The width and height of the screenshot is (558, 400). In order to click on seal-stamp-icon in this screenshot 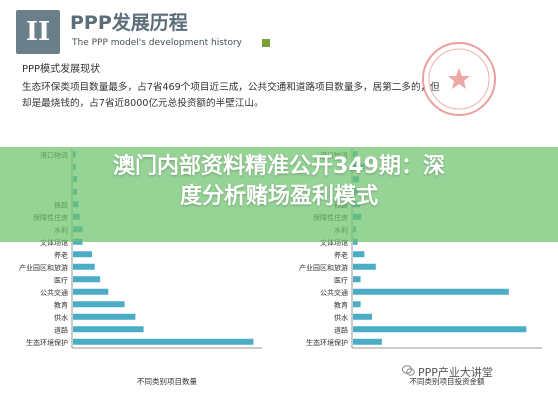, I will do `click(459, 79)`.